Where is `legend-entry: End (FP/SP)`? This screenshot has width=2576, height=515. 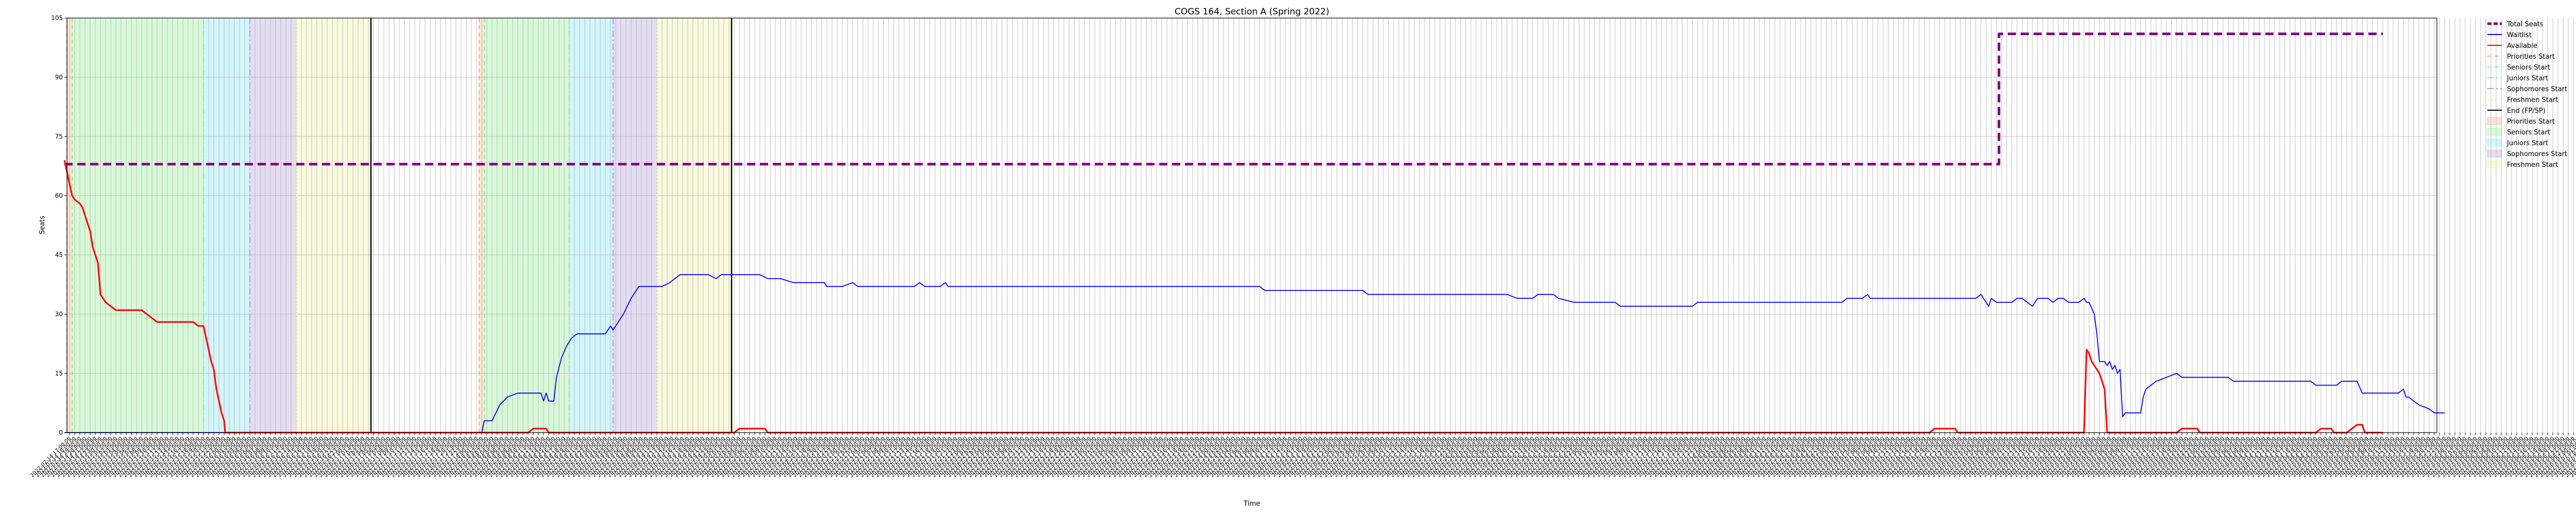
legend-entry: End (FP/SP) is located at coordinates (2517, 111).